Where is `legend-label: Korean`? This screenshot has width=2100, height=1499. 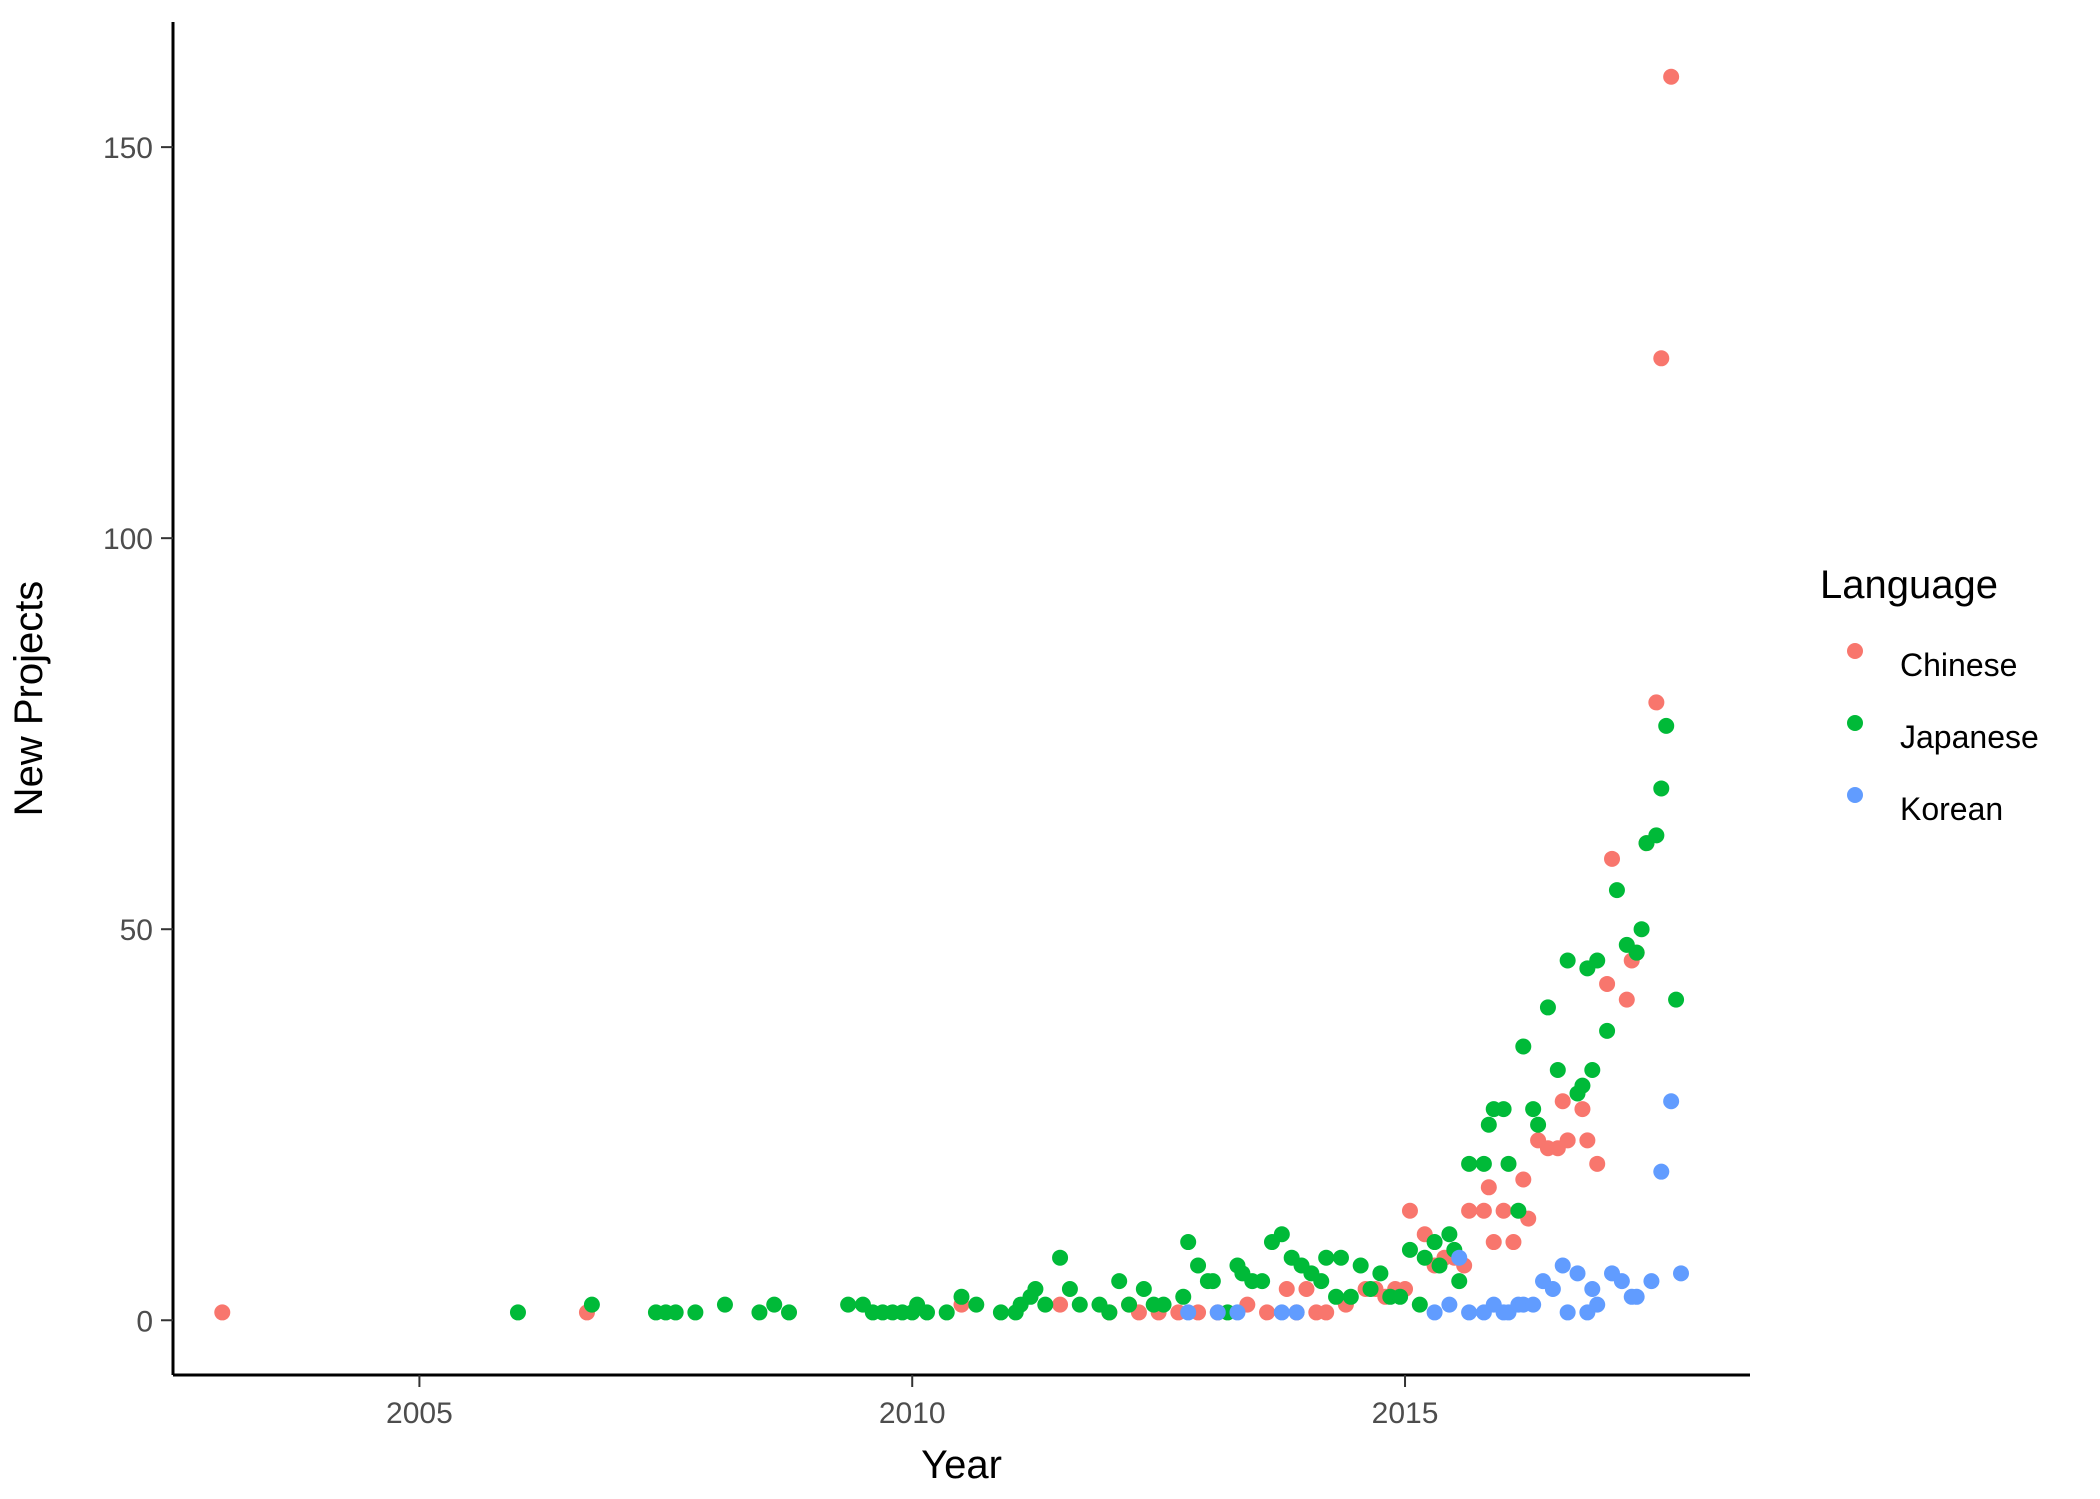
legend-label: Korean is located at coordinates (1951, 809).